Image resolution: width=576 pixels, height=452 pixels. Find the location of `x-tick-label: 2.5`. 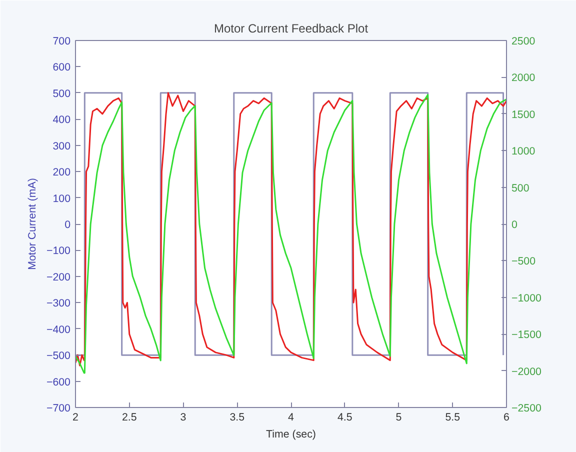

x-tick-label: 2.5 is located at coordinates (129, 418).